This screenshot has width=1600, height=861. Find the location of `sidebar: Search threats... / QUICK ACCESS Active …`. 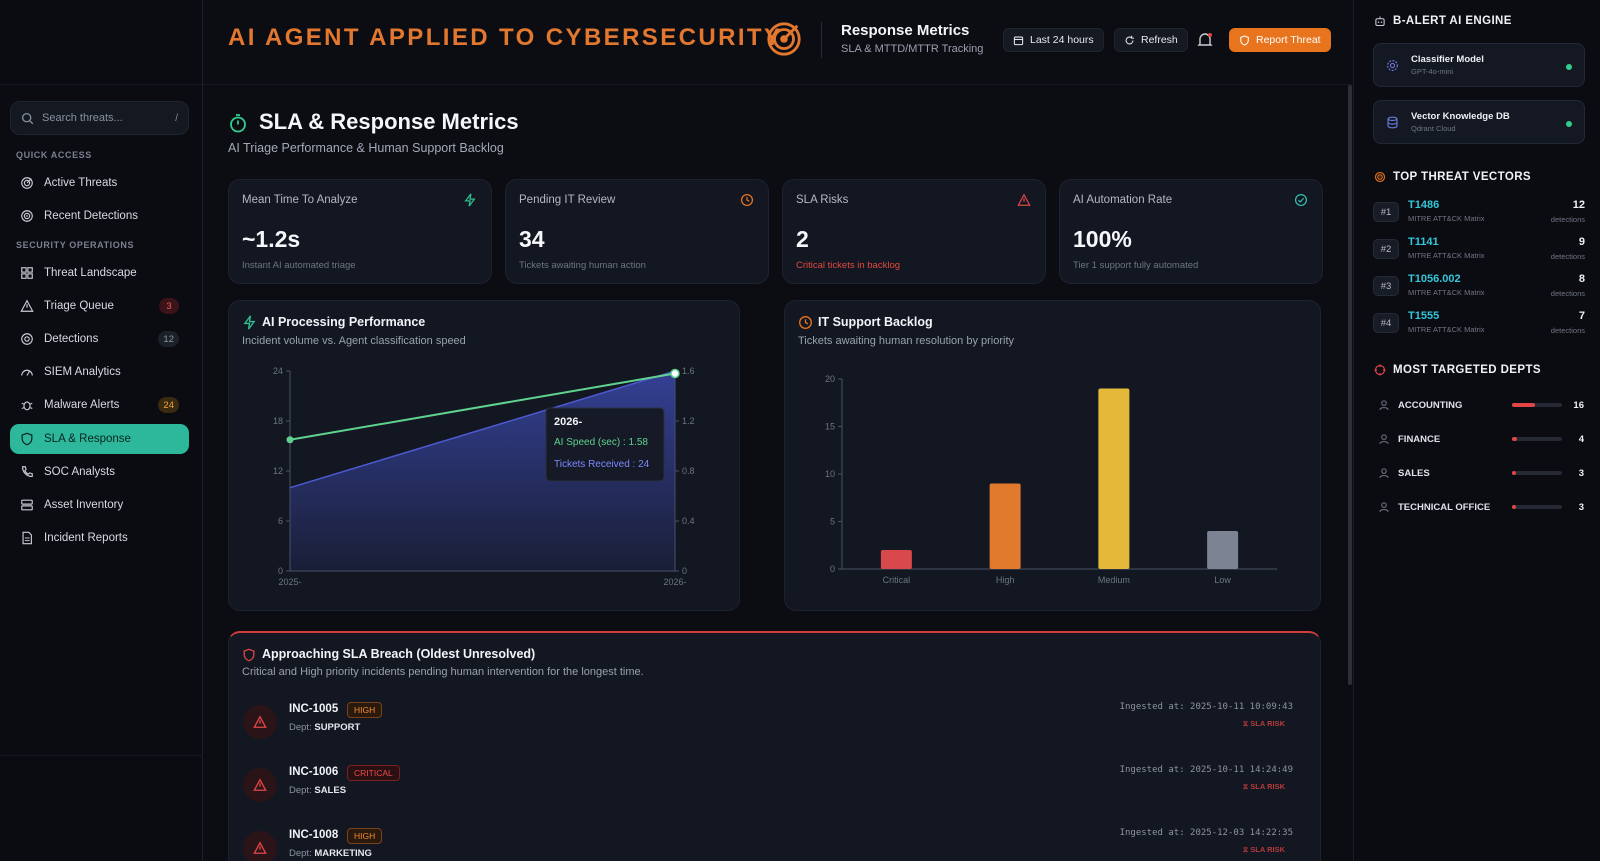

sidebar: Search threats... / QUICK ACCESS Active … is located at coordinates (101, 430).